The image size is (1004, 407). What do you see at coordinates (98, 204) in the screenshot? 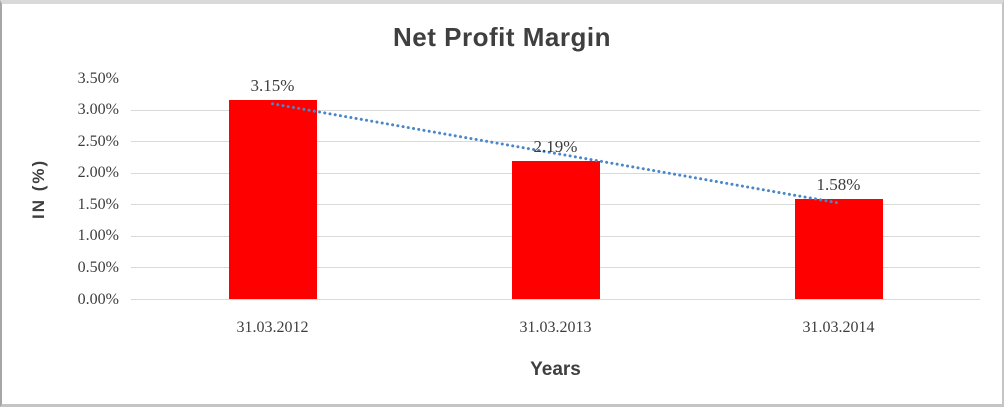
I see `y-tick-label: 1.50%` at bounding box center [98, 204].